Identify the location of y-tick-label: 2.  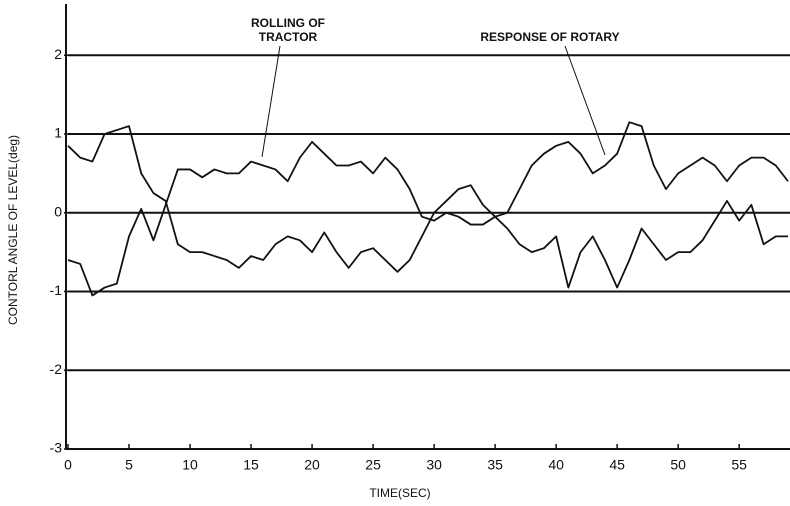
(58, 54).